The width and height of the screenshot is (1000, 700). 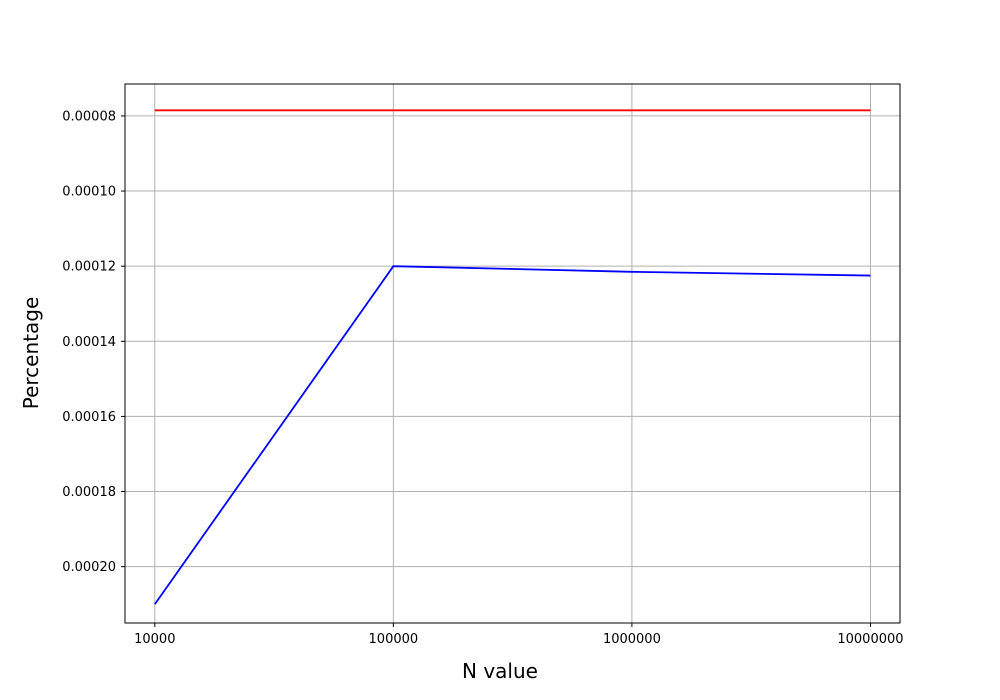 I want to click on y-tick-label: 0.00020, so click(x=89, y=567).